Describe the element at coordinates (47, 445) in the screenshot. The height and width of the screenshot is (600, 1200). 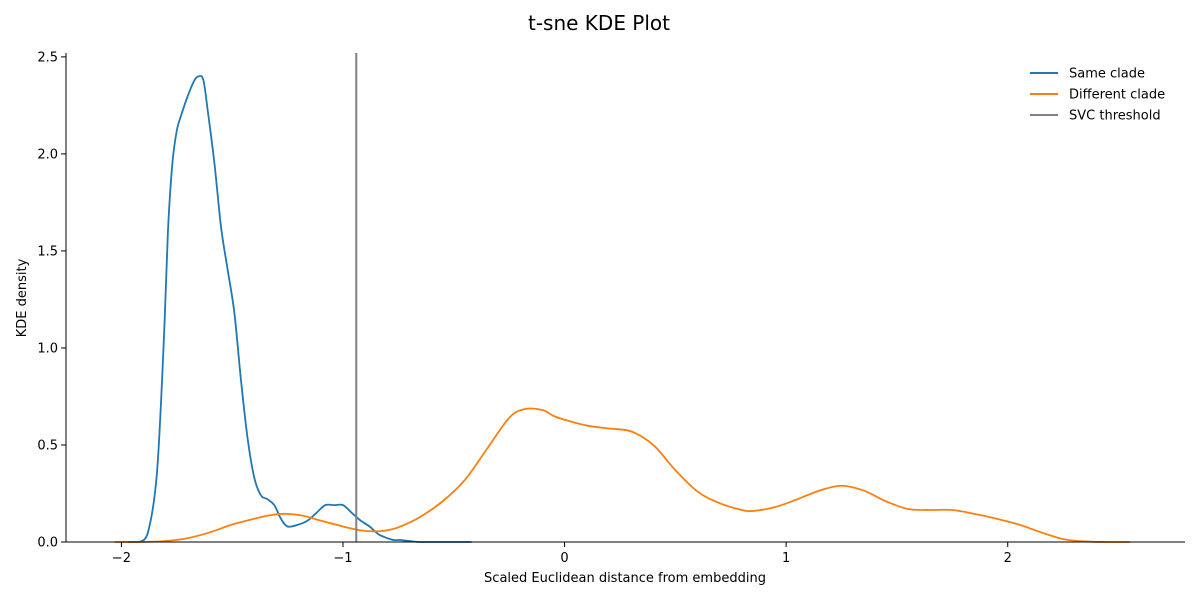
I see `y-tick-label: 0.5` at that location.